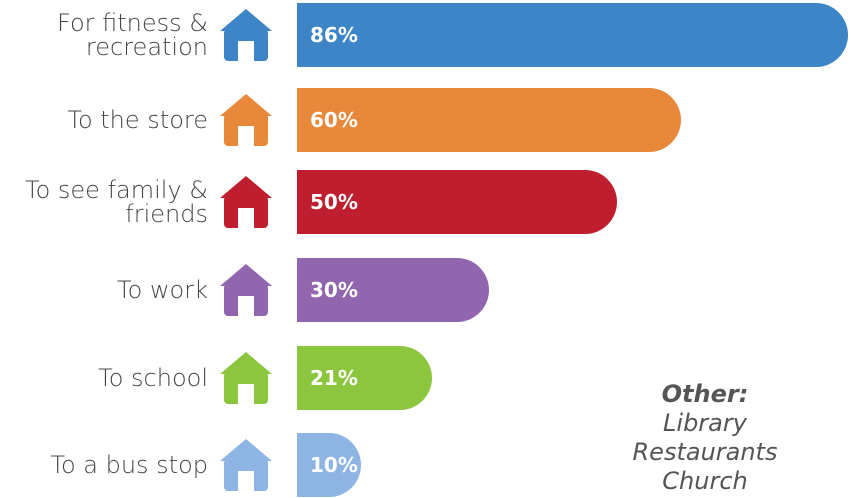 The width and height of the screenshot is (850, 498). I want to click on category-label: To a bus stop, so click(129, 465).